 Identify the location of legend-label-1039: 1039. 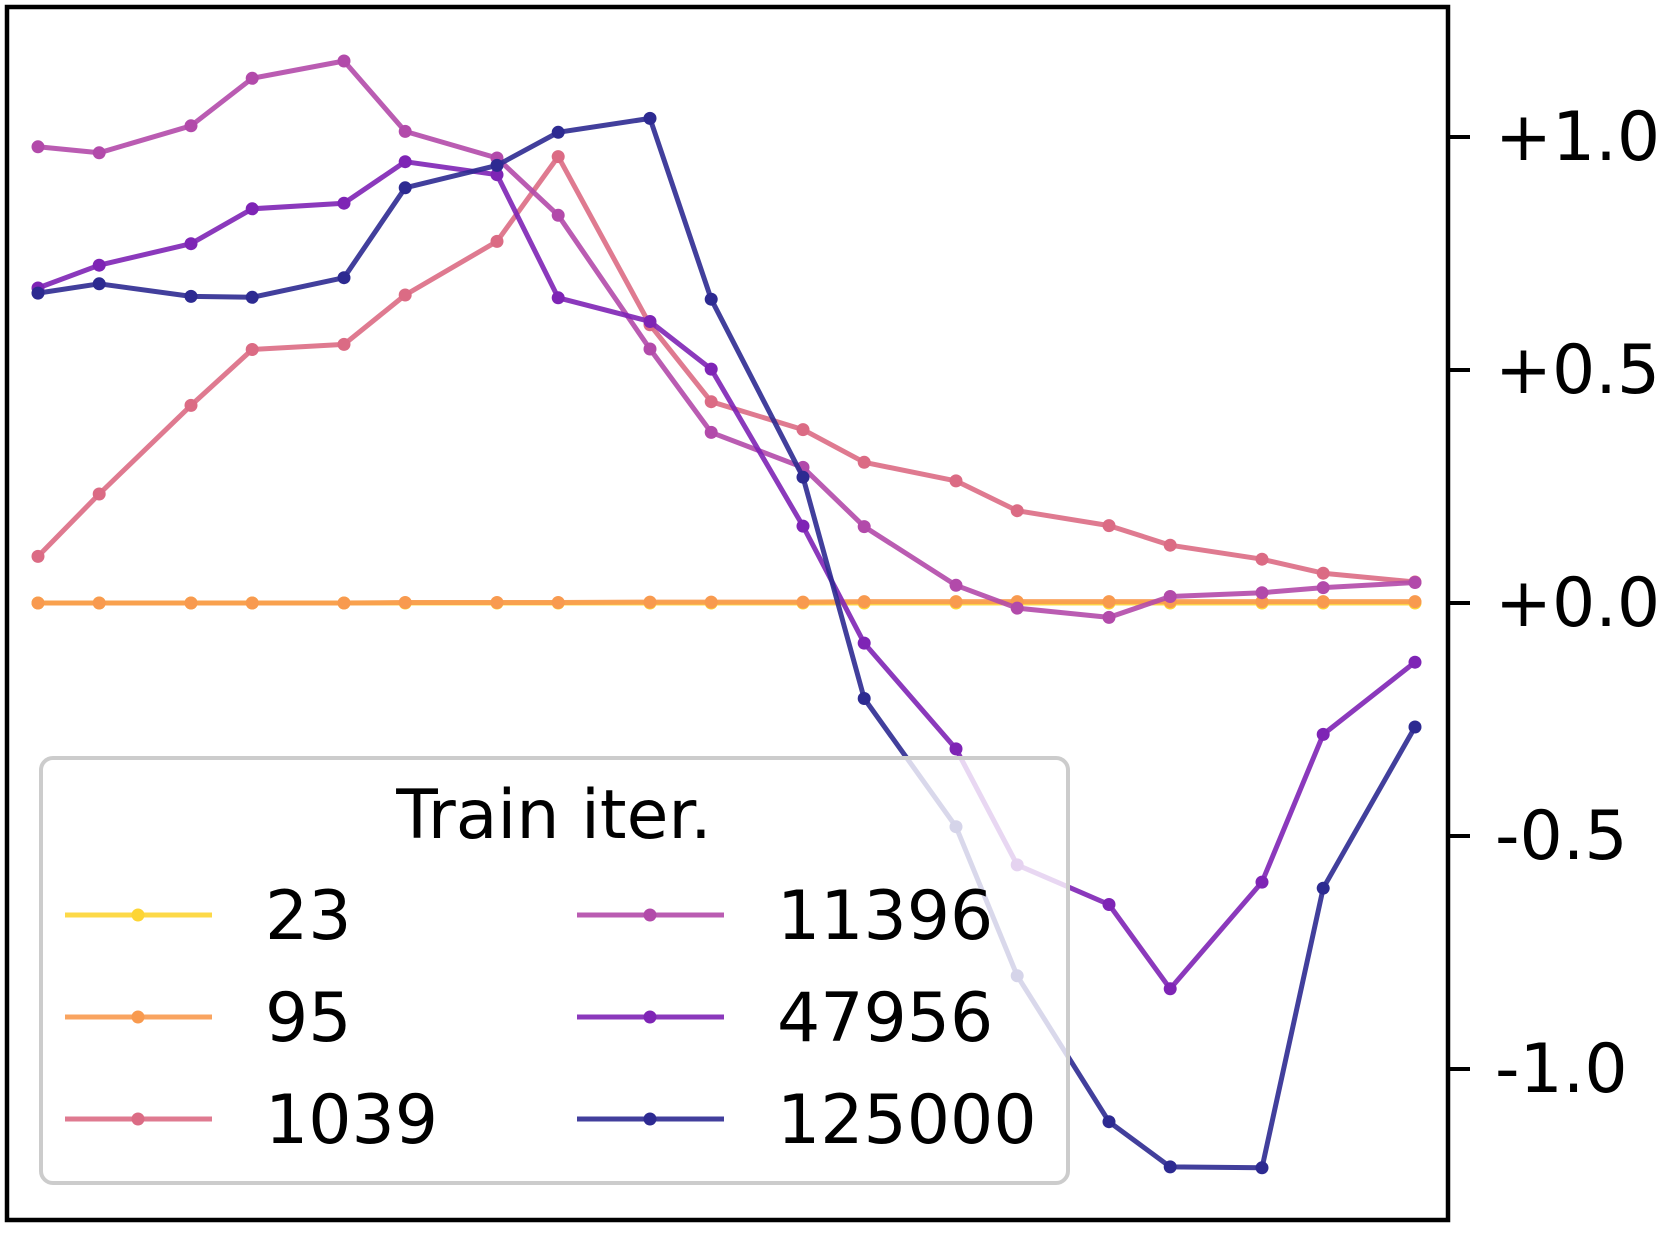
(351, 1120).